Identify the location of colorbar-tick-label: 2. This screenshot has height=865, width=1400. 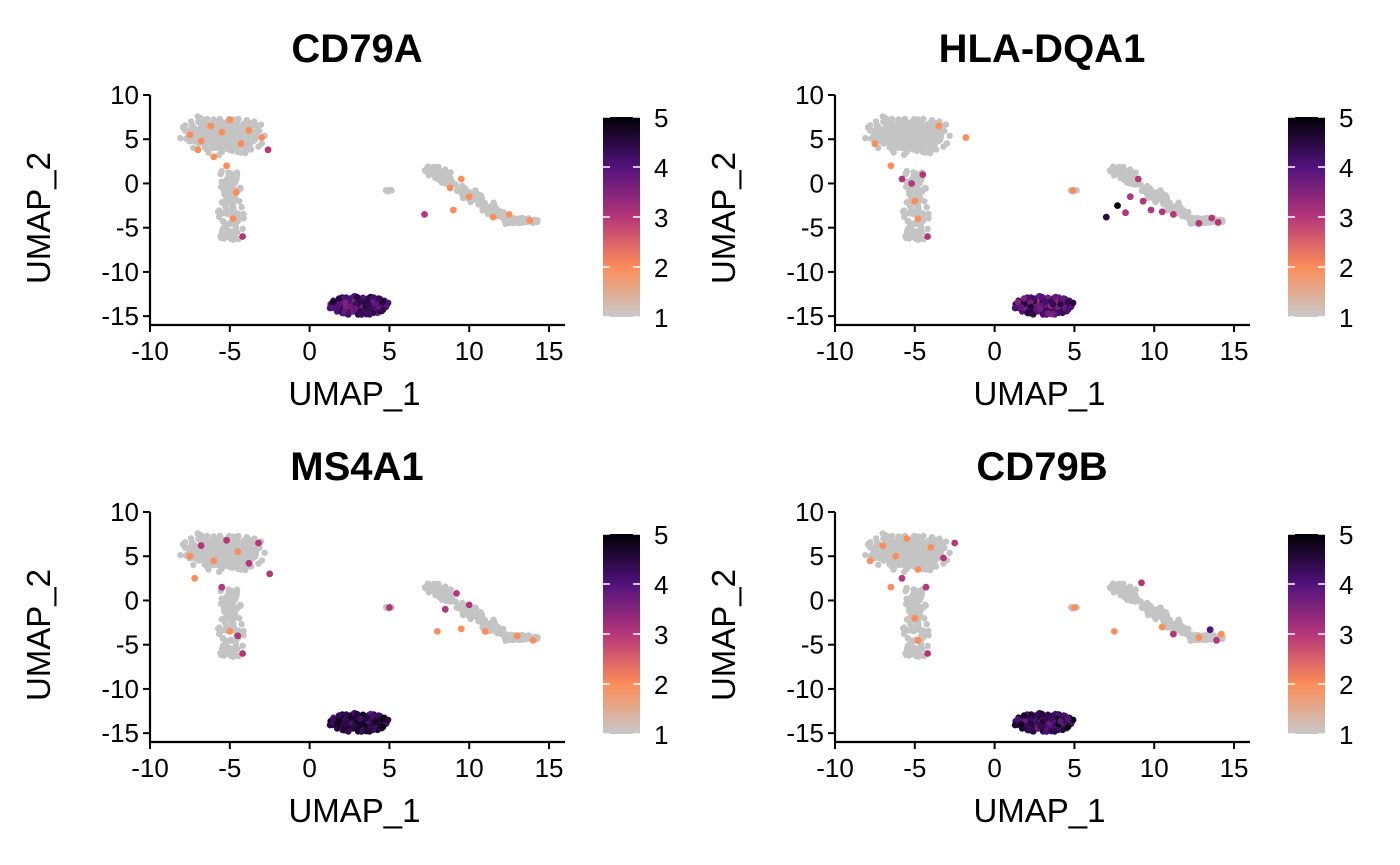
(661, 268).